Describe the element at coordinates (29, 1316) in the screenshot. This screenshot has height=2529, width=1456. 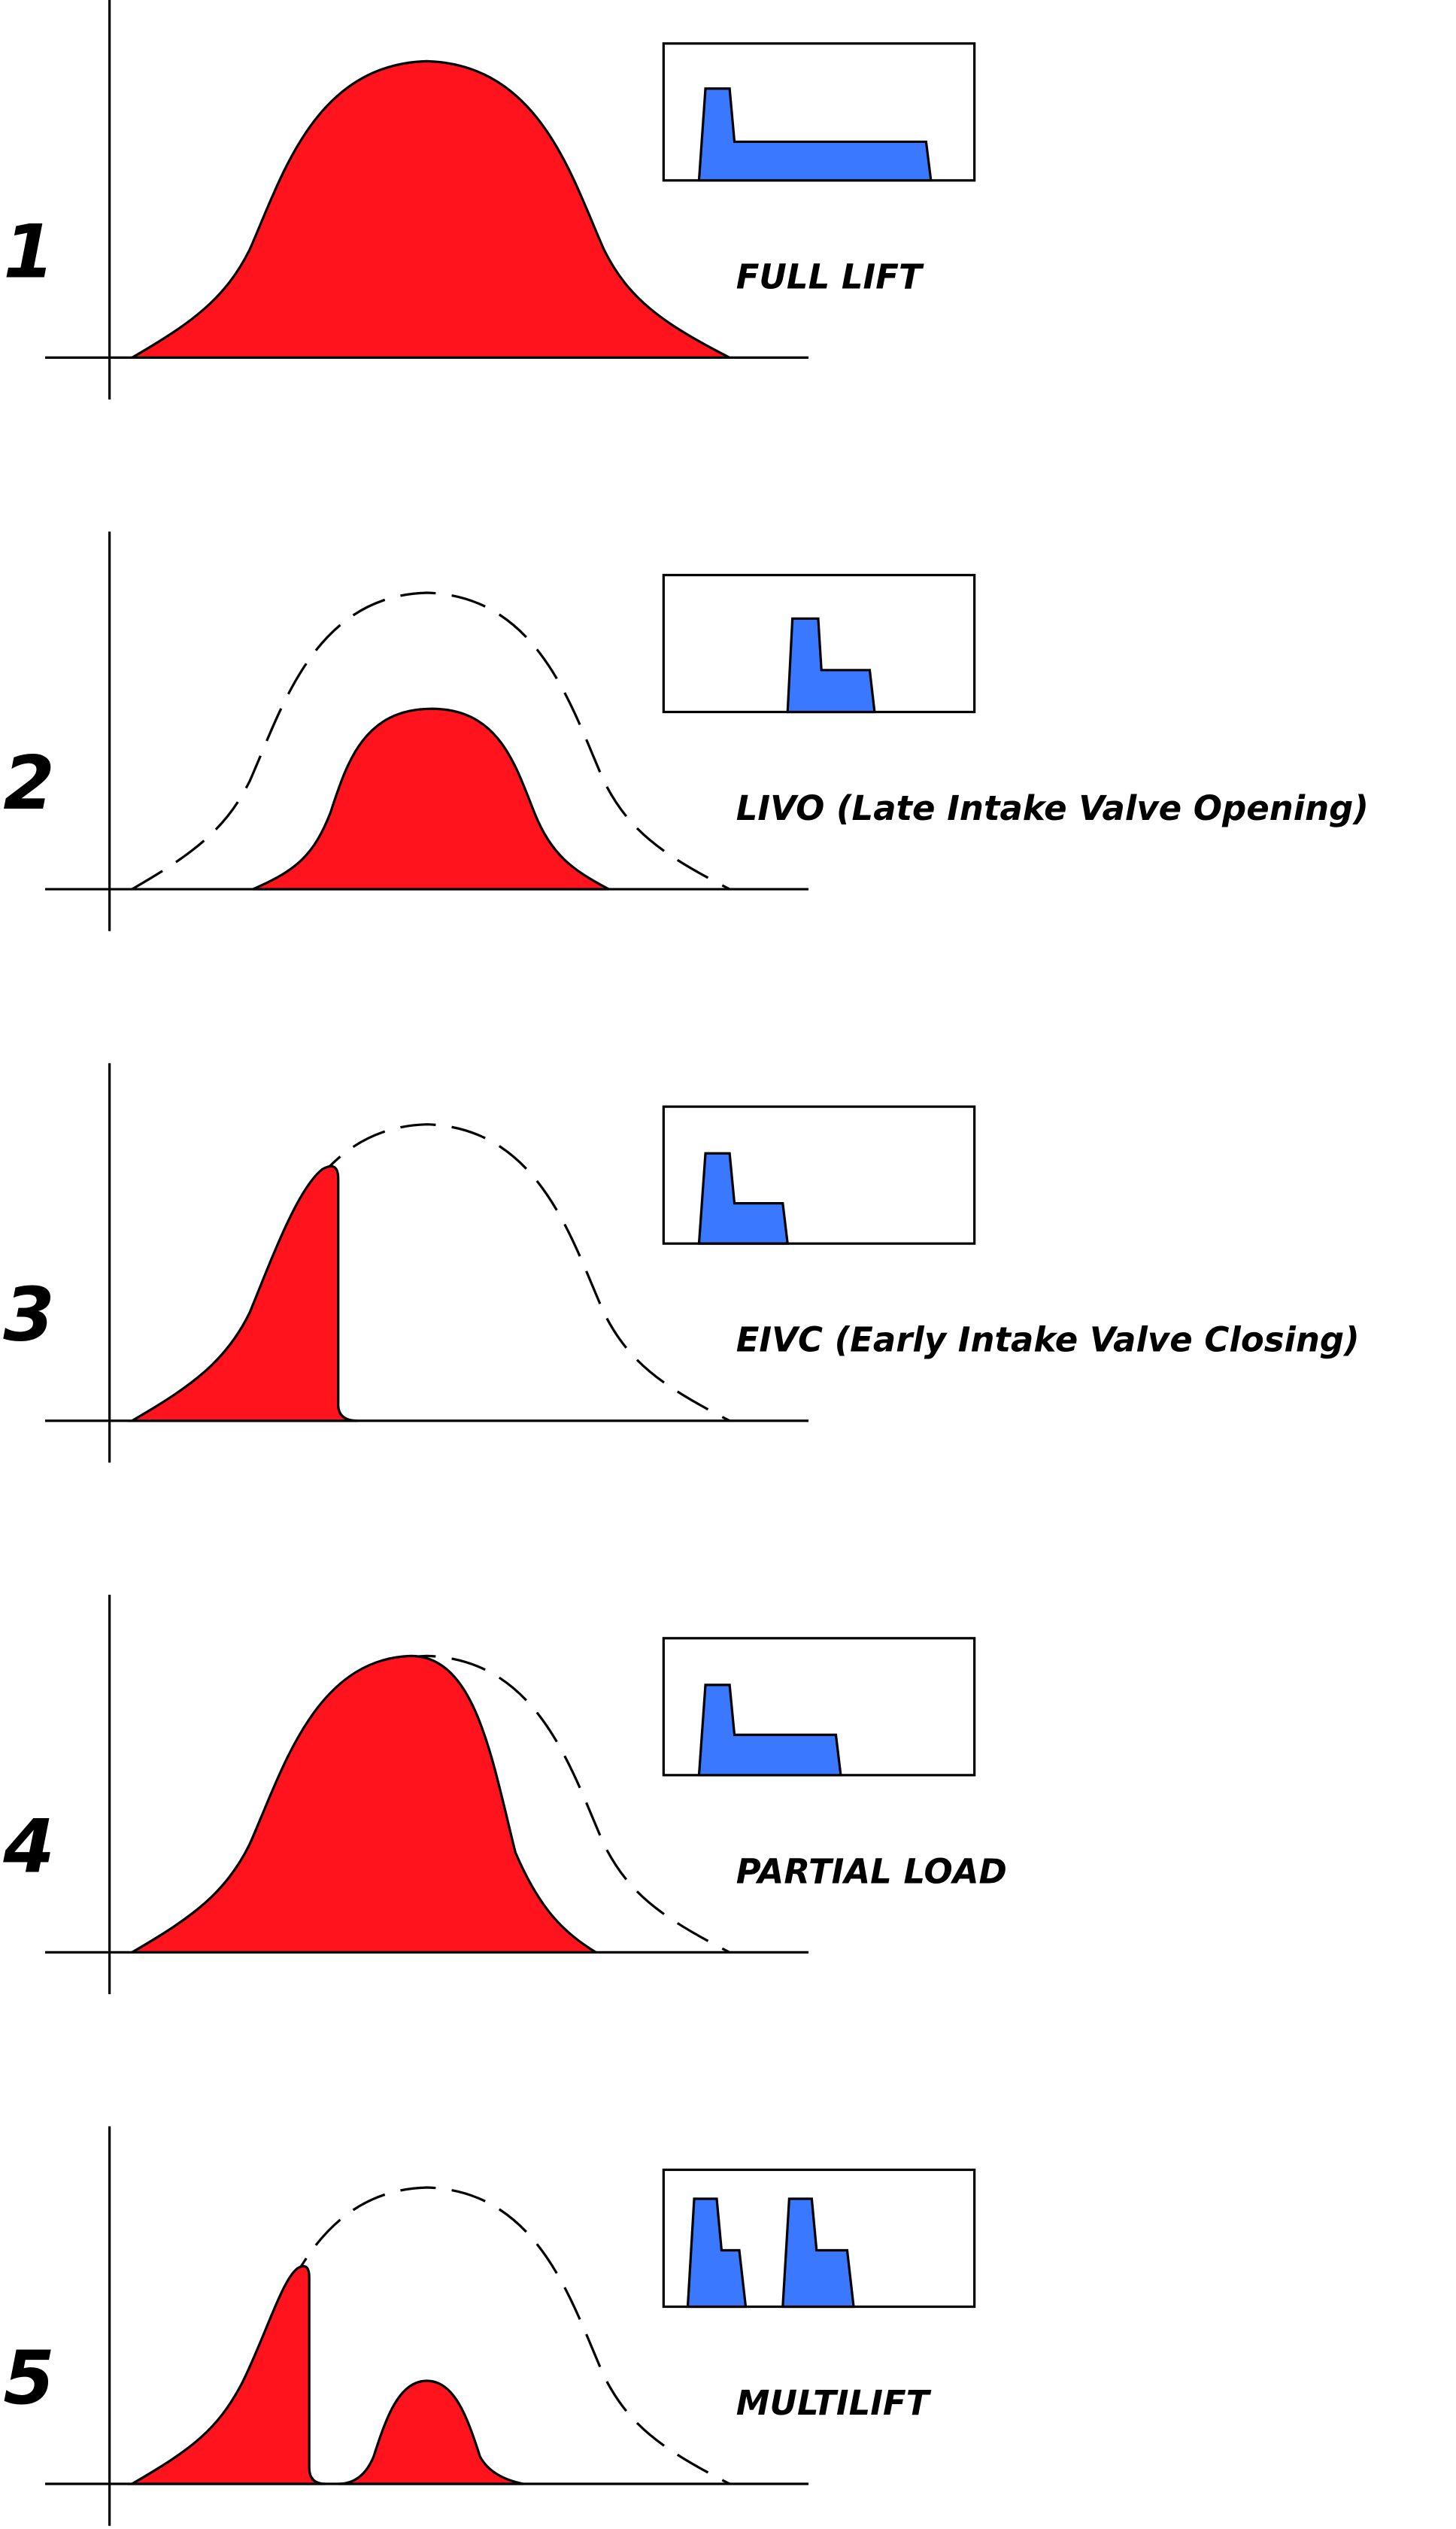
I see `panel-number: 3` at that location.